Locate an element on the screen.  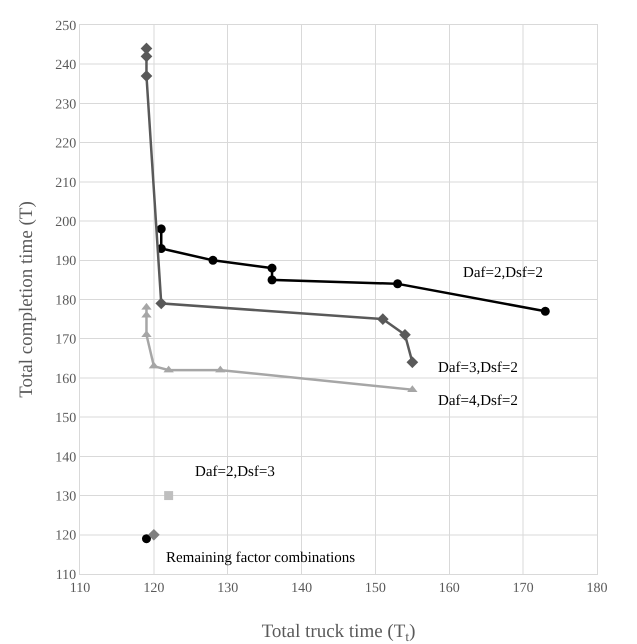
y-tick-label: 240 is located at coordinates (65, 66).